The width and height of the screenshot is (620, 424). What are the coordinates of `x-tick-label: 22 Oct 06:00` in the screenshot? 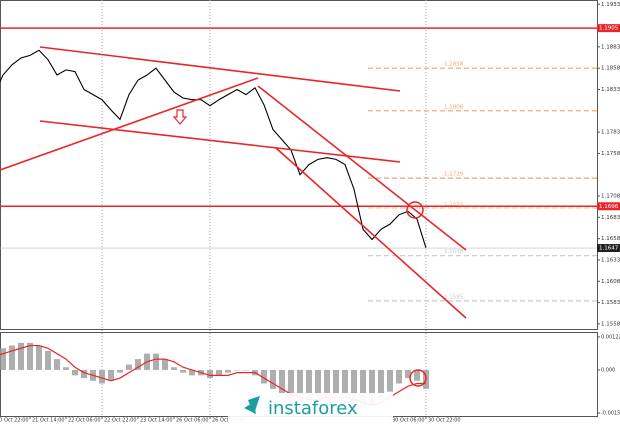 It's located at (84, 421).